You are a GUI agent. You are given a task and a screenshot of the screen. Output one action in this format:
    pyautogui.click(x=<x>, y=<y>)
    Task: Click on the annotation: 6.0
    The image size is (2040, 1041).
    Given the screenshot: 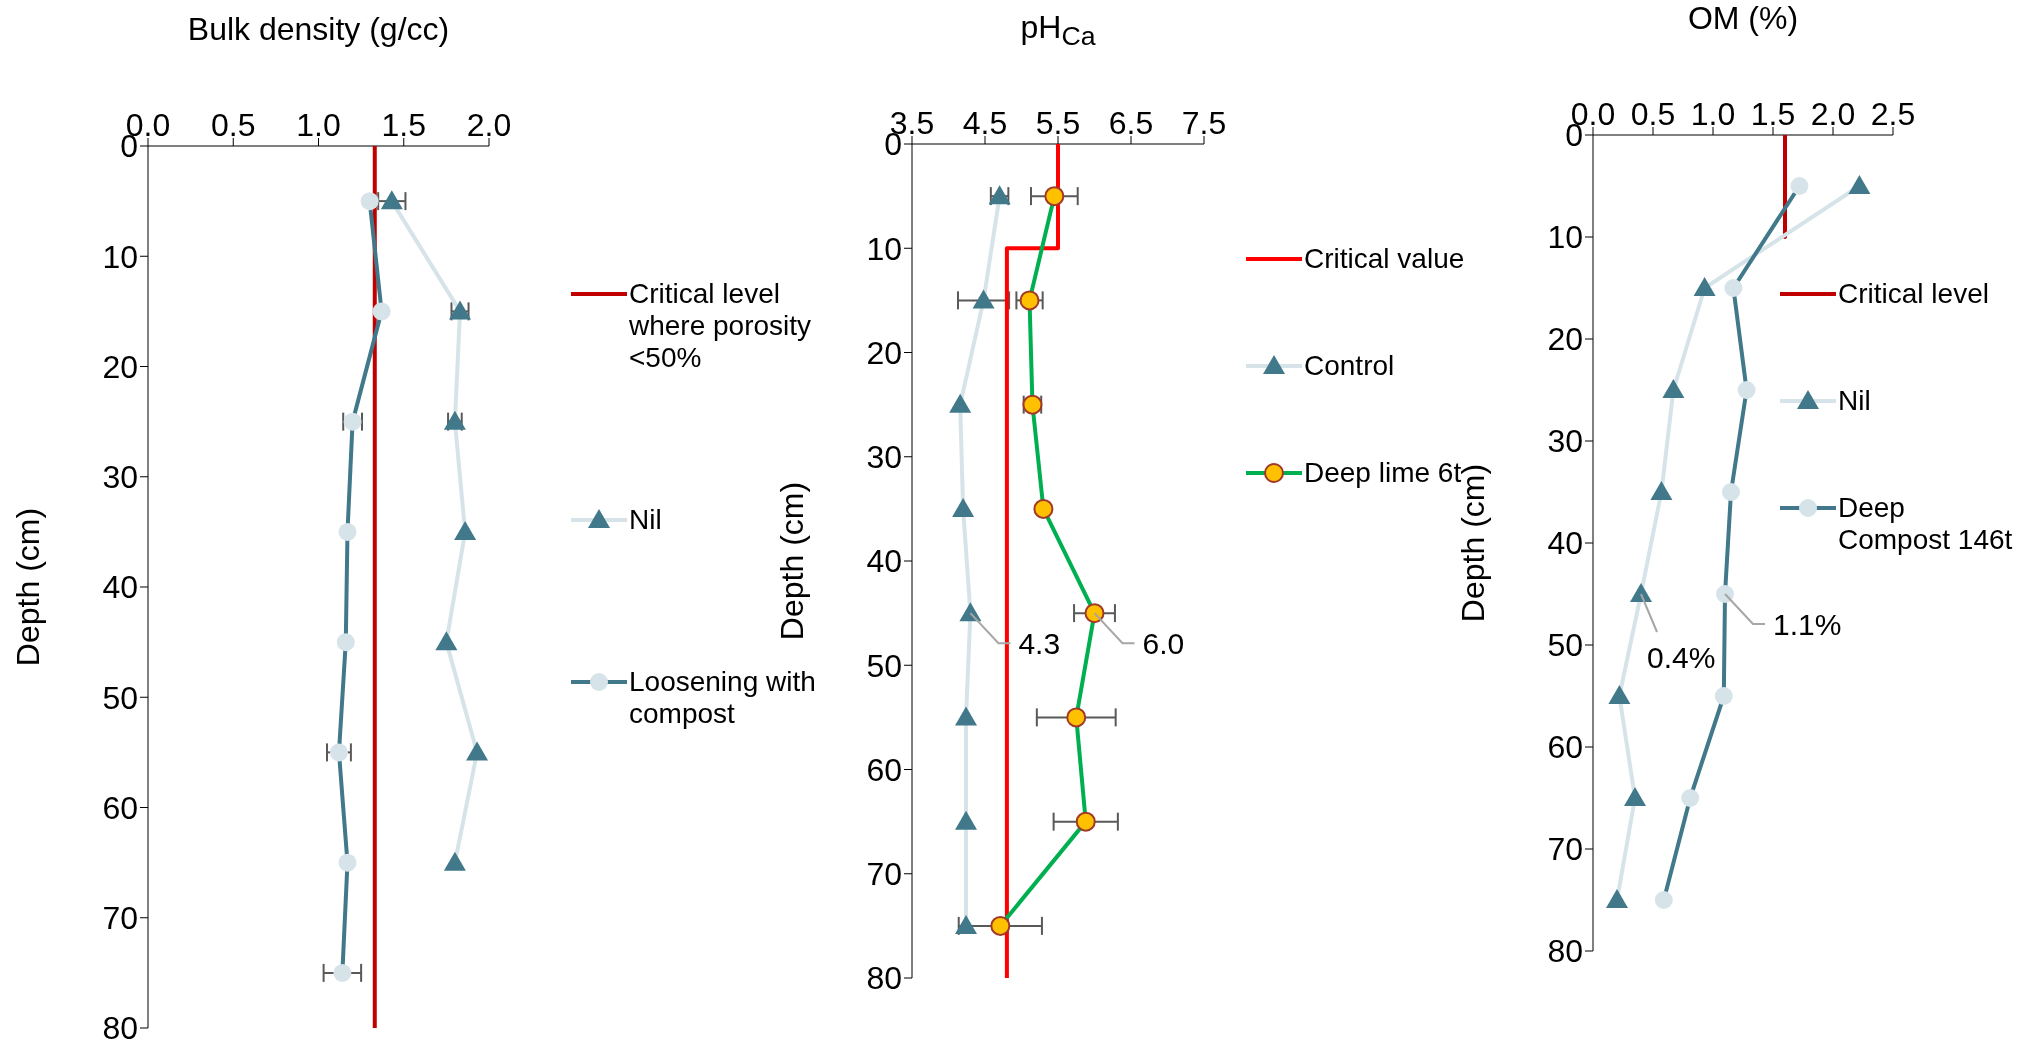 What is the action you would take?
    pyautogui.click(x=1163, y=644)
    